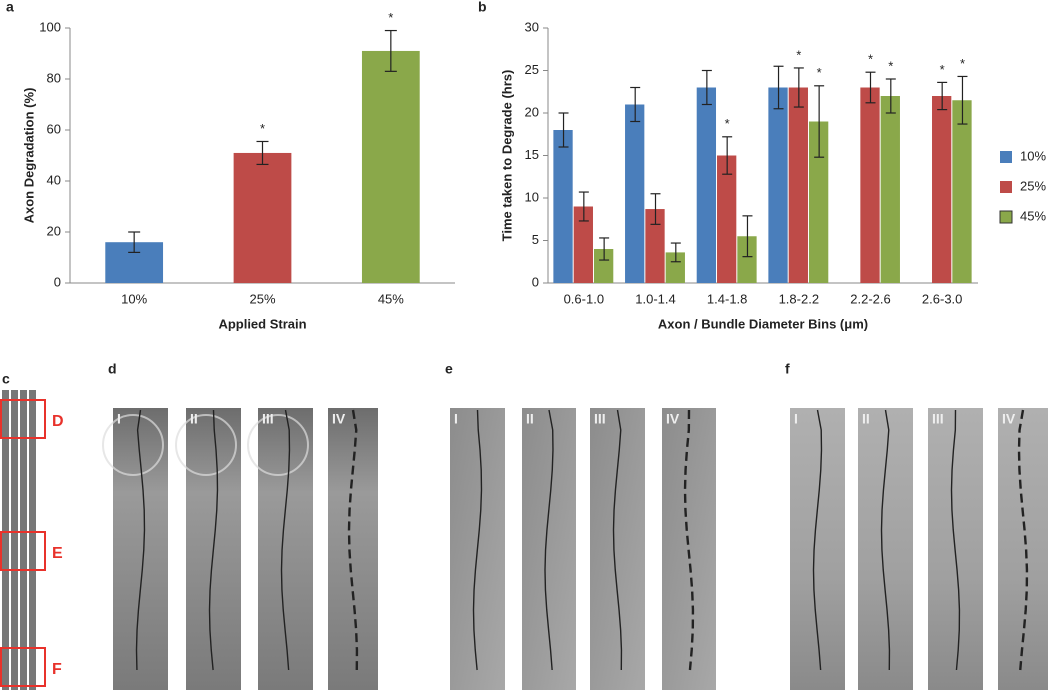  Describe the element at coordinates (532, 26) in the screenshot. I see `y-tick-label: 30` at that location.